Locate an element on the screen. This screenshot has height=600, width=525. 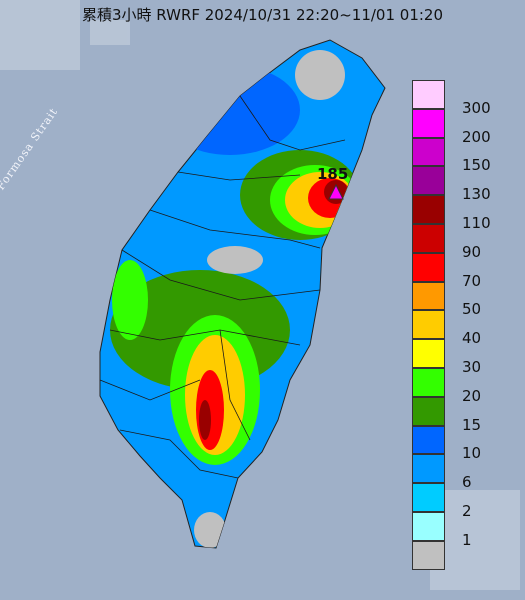
legend-label: 90 is located at coordinates (472, 251).